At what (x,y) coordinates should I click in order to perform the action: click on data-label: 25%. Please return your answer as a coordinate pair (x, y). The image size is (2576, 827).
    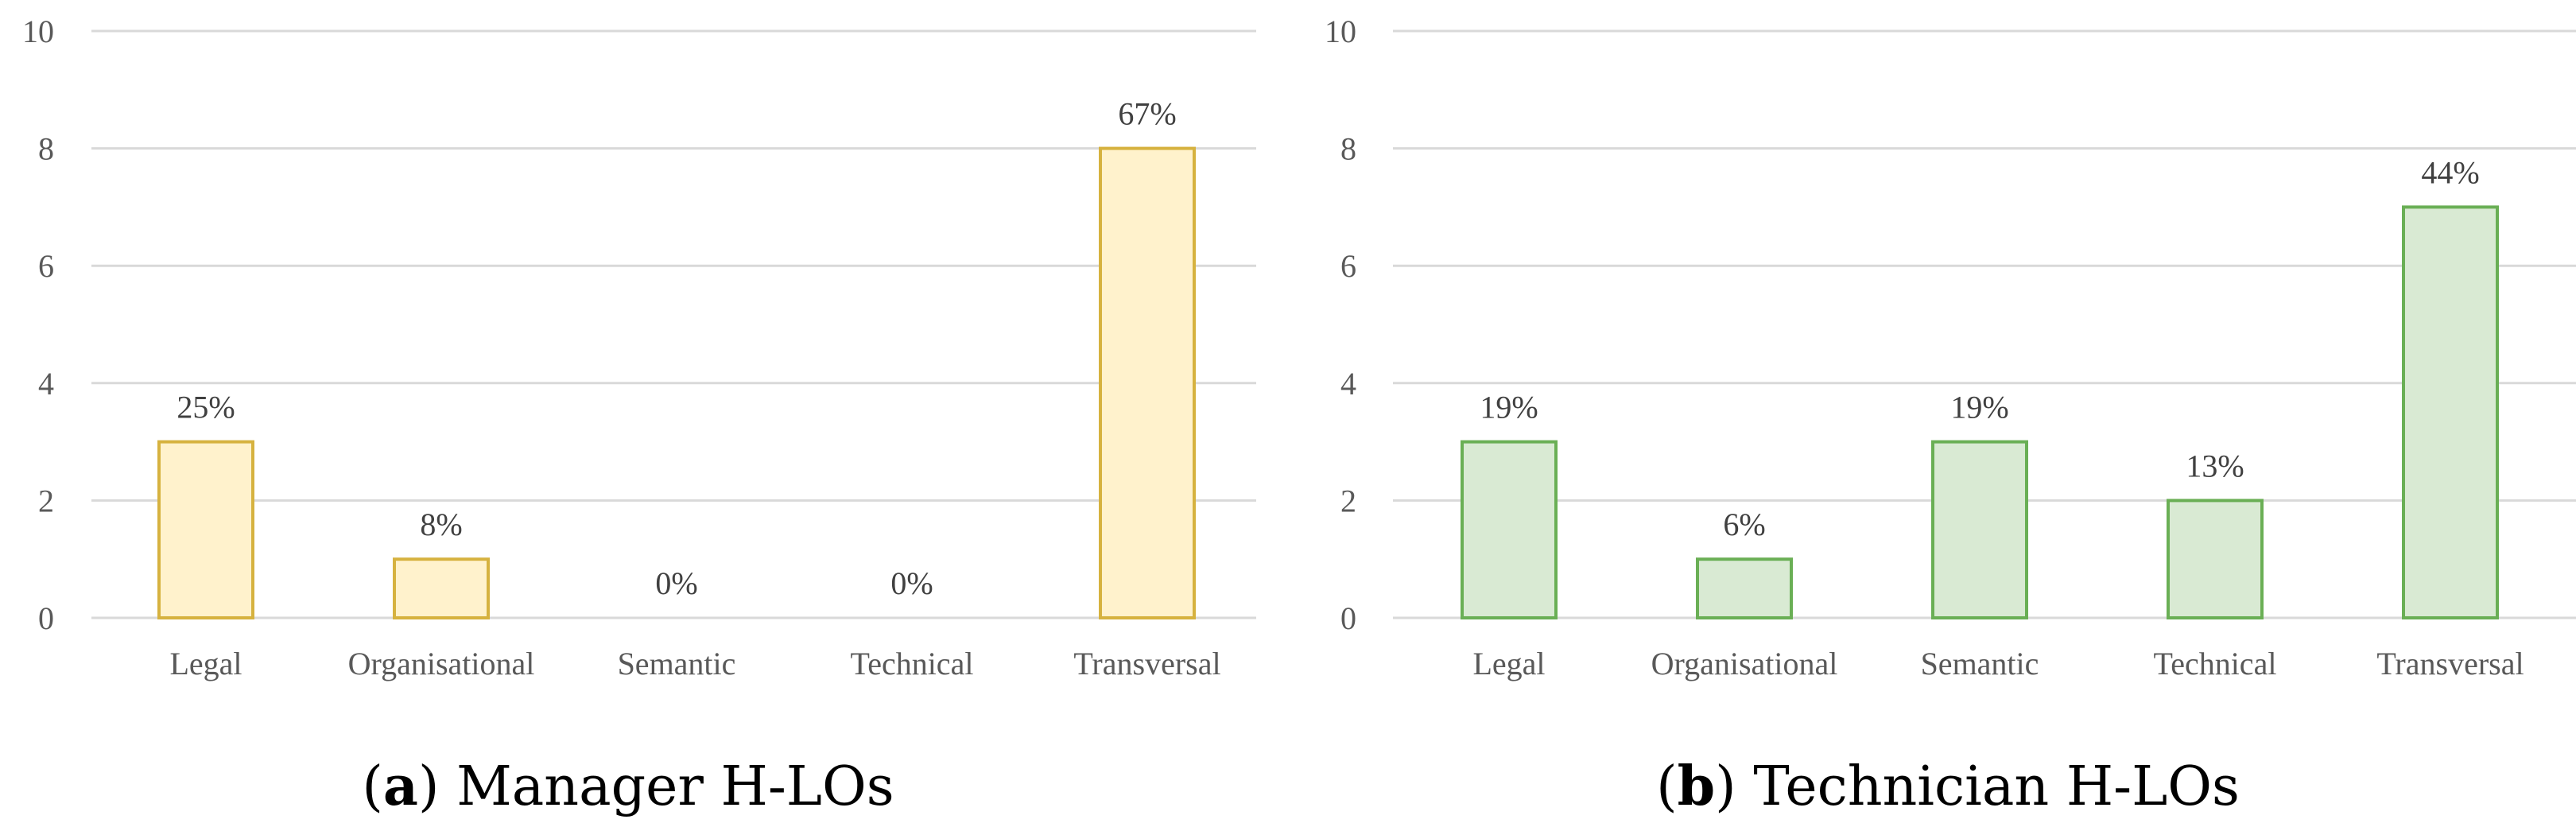
    Looking at the image, I should click on (206, 407).